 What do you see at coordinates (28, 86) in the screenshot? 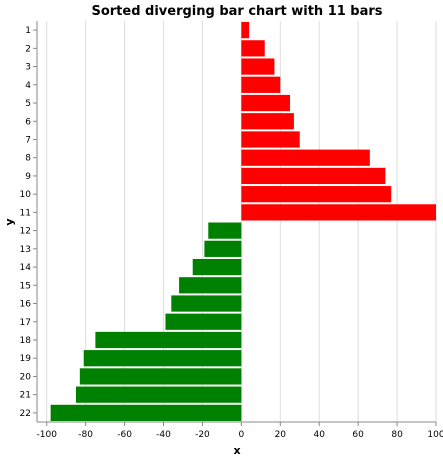
I see `y-tick-label: 4` at bounding box center [28, 86].